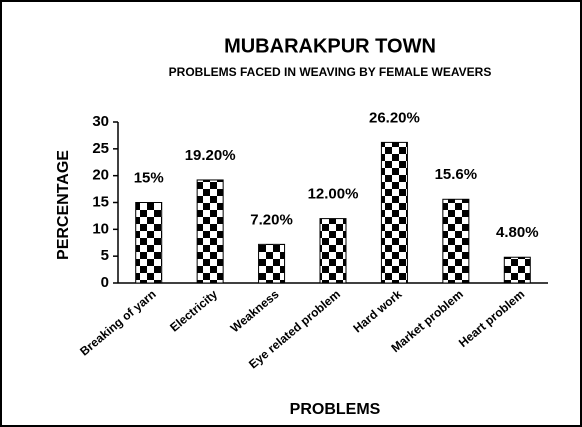  What do you see at coordinates (271, 219) in the screenshot?
I see `value-label: 7.20%` at bounding box center [271, 219].